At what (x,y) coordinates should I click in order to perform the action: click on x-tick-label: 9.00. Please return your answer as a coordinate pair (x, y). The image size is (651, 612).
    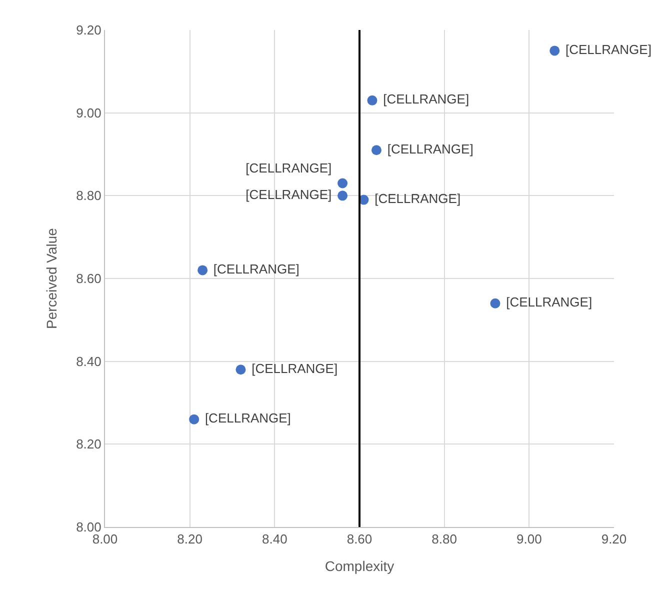
    Looking at the image, I should click on (529, 539).